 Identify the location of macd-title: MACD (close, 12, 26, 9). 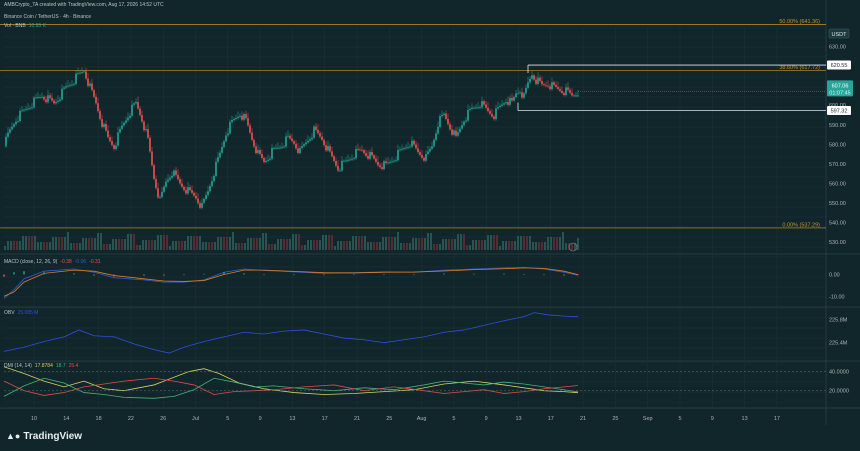
(31, 262).